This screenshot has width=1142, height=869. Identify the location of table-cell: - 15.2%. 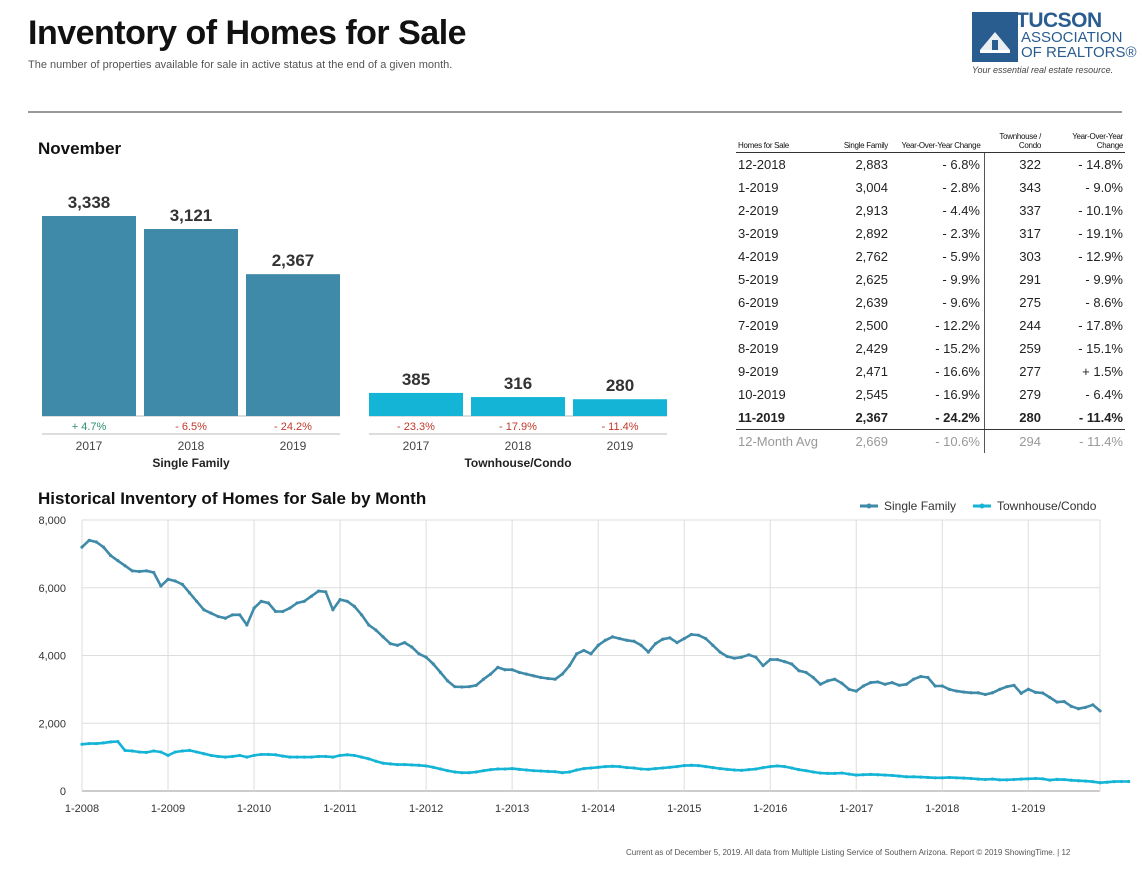
(957, 348).